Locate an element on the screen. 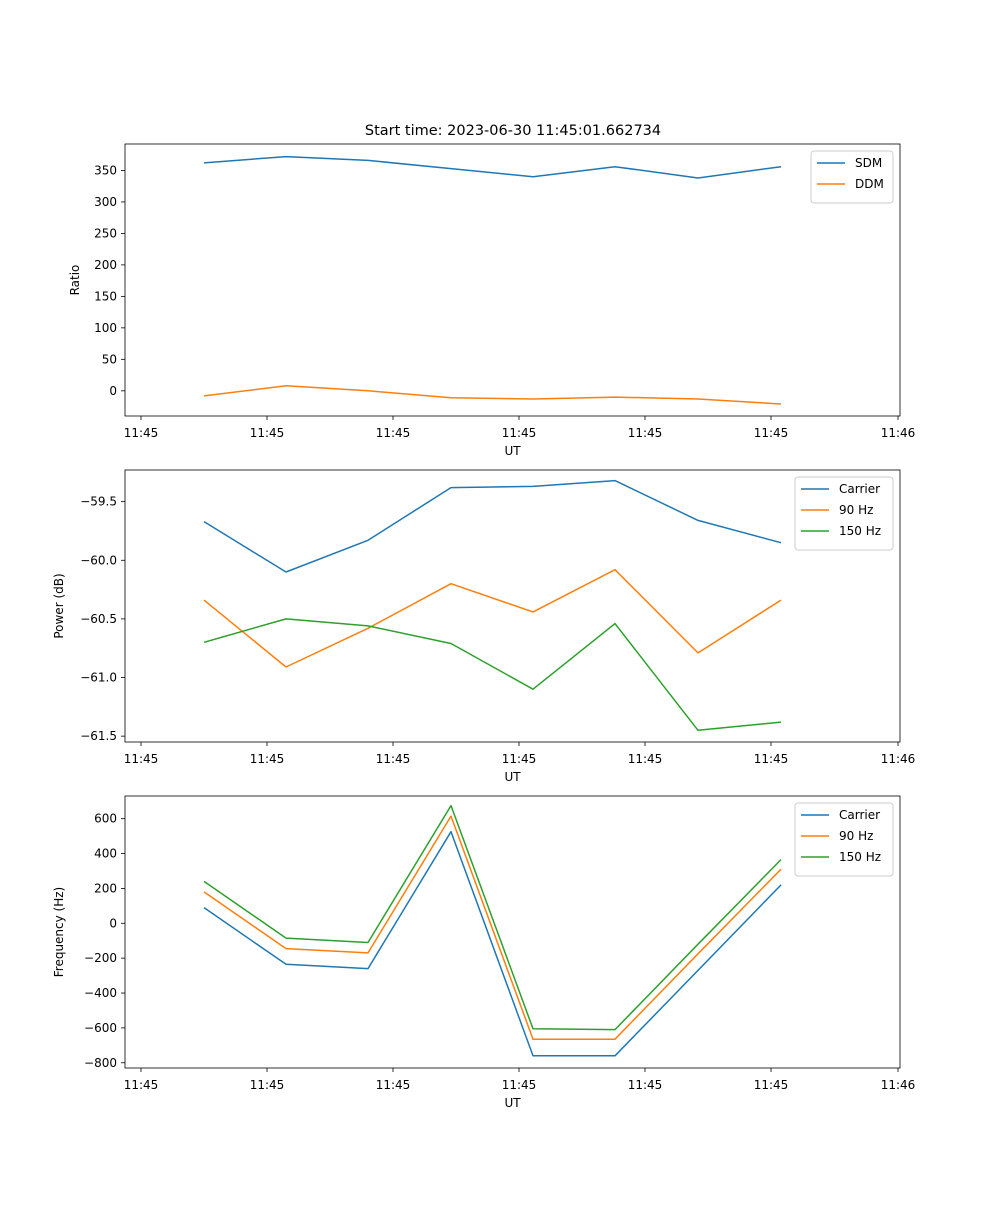 The image size is (1000, 1205). y-tick-label: 400 is located at coordinates (105, 854).